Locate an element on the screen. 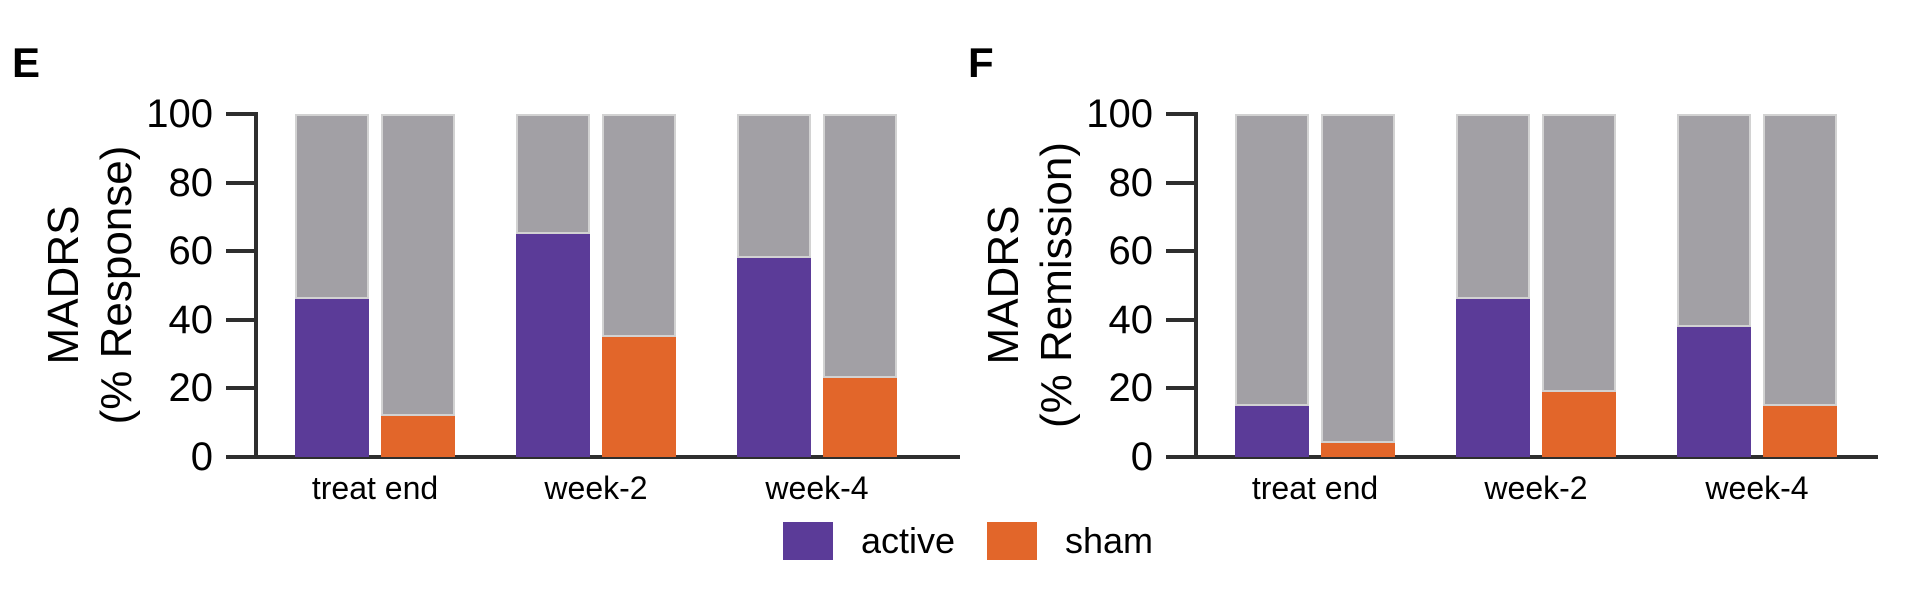 This screenshot has height=601, width=1905. legend-item-sham: sham is located at coordinates (1070, 540).